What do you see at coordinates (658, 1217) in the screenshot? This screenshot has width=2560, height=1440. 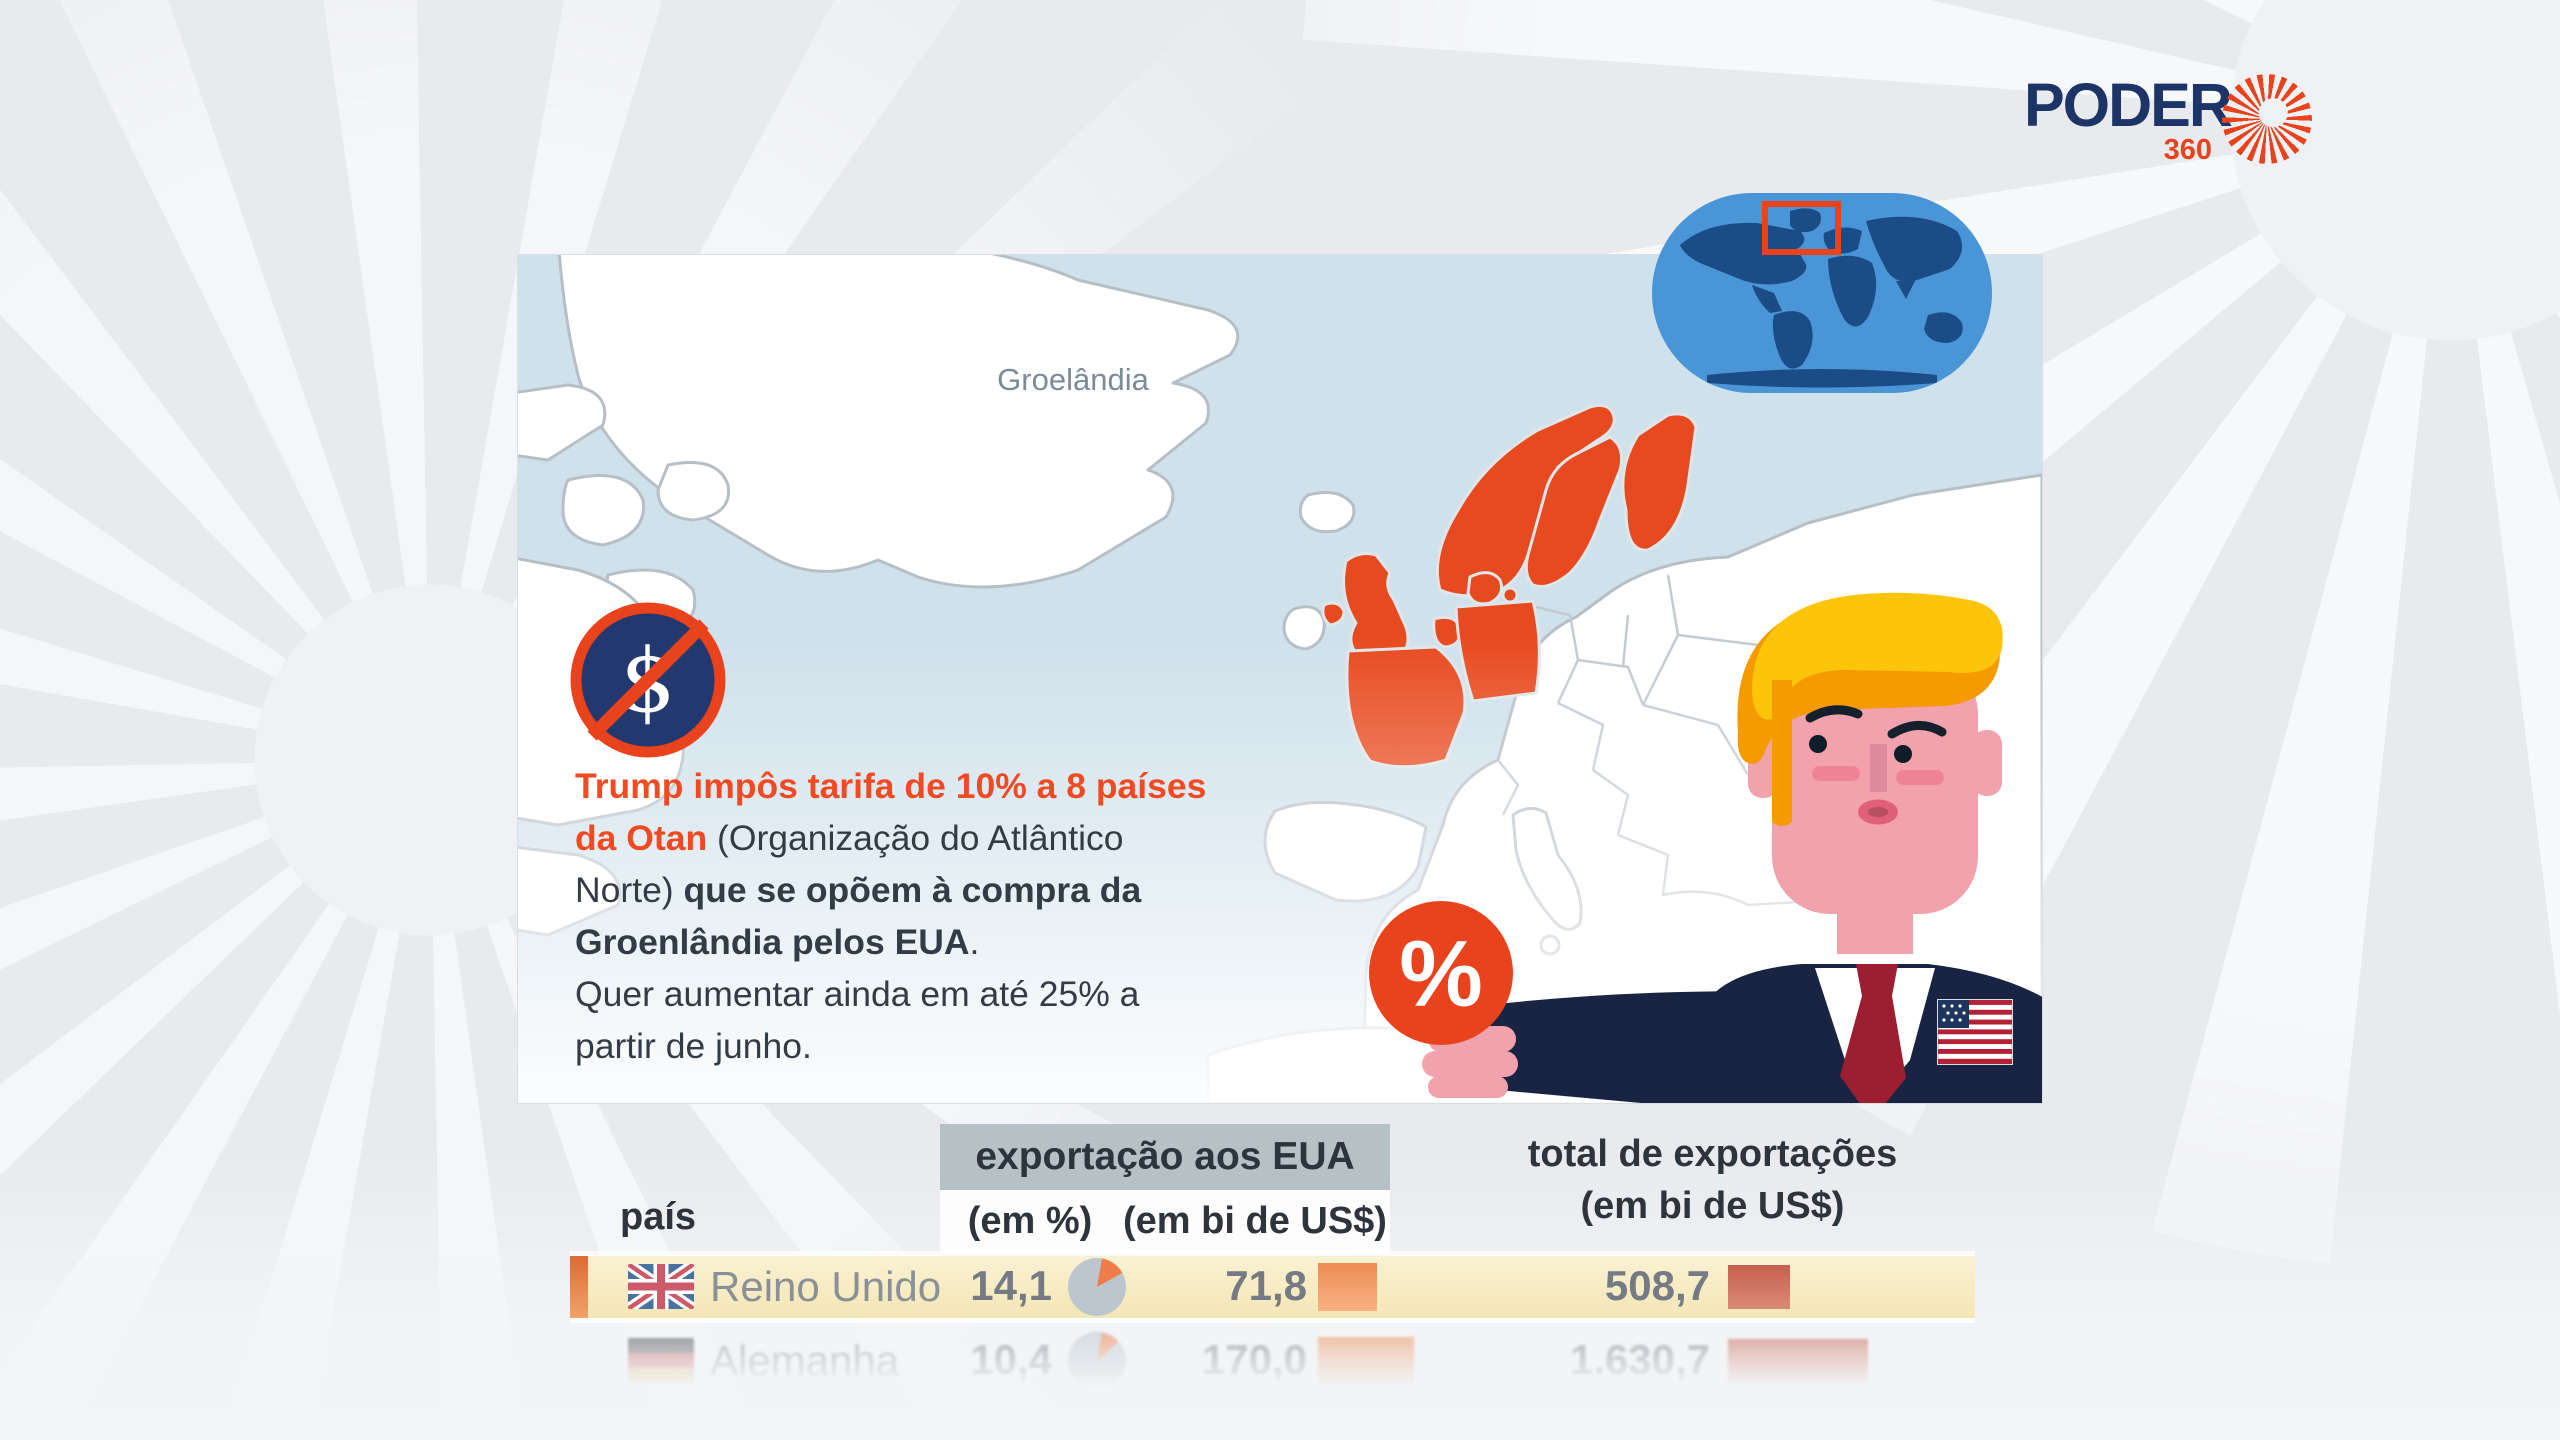 I see `column-header-country: país` at bounding box center [658, 1217].